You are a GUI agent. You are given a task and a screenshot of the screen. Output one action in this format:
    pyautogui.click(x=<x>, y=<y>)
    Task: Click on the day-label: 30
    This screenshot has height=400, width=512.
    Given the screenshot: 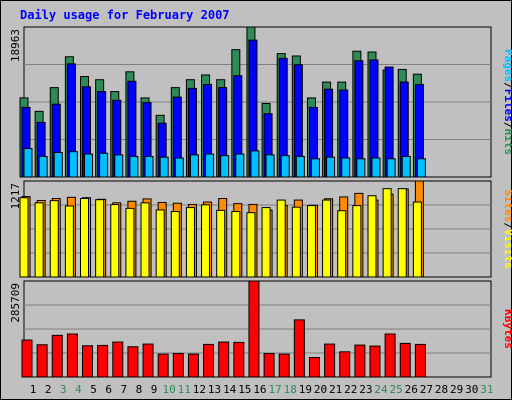 What is the action you would take?
    pyautogui.click(x=471, y=389)
    